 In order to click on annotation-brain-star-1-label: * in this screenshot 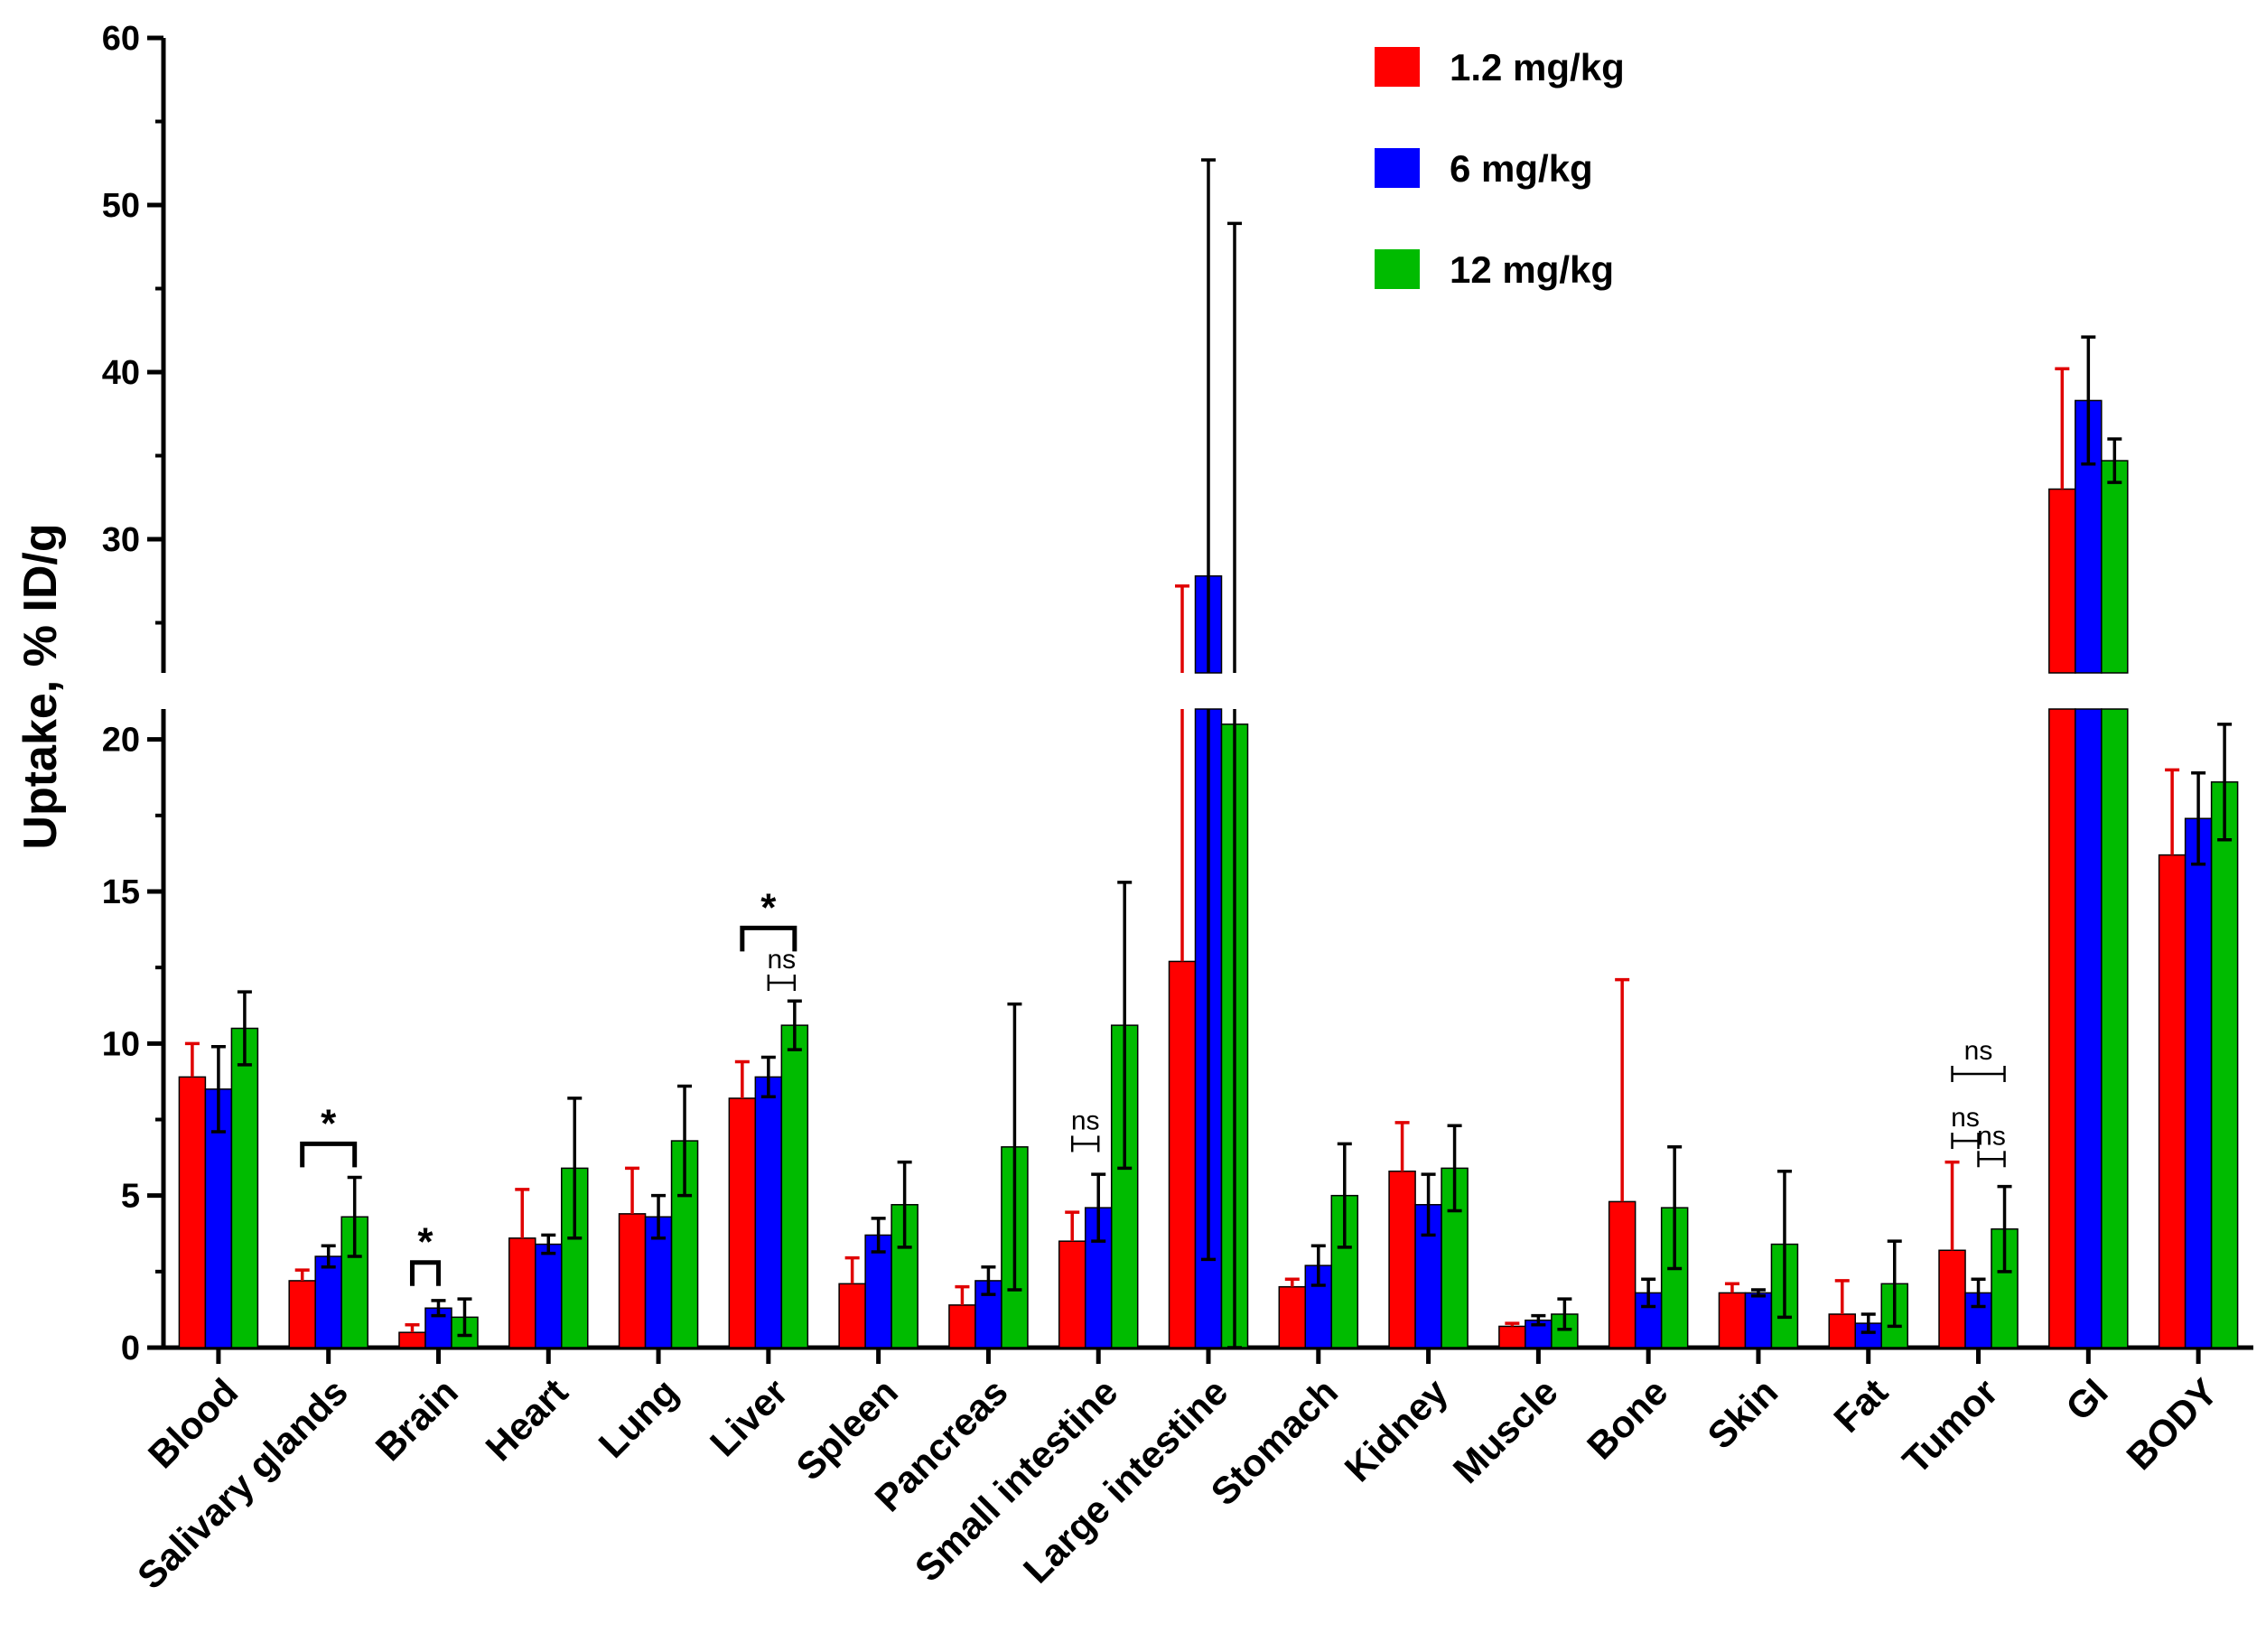, I will do `click(425, 1242)`.